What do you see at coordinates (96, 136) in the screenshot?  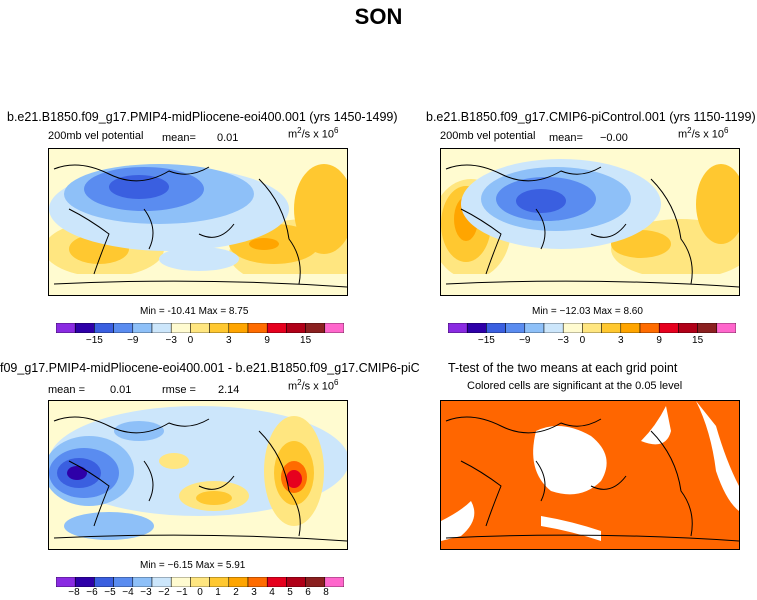 I see `panel-1-variable: 200mb vel potential` at bounding box center [96, 136].